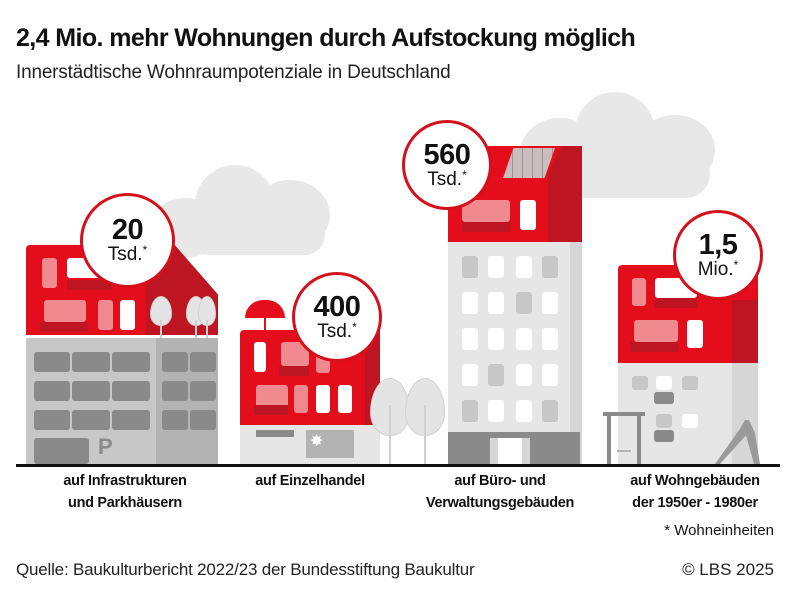 This screenshot has height=600, width=800. I want to click on sun-icon: ✸, so click(317, 441).